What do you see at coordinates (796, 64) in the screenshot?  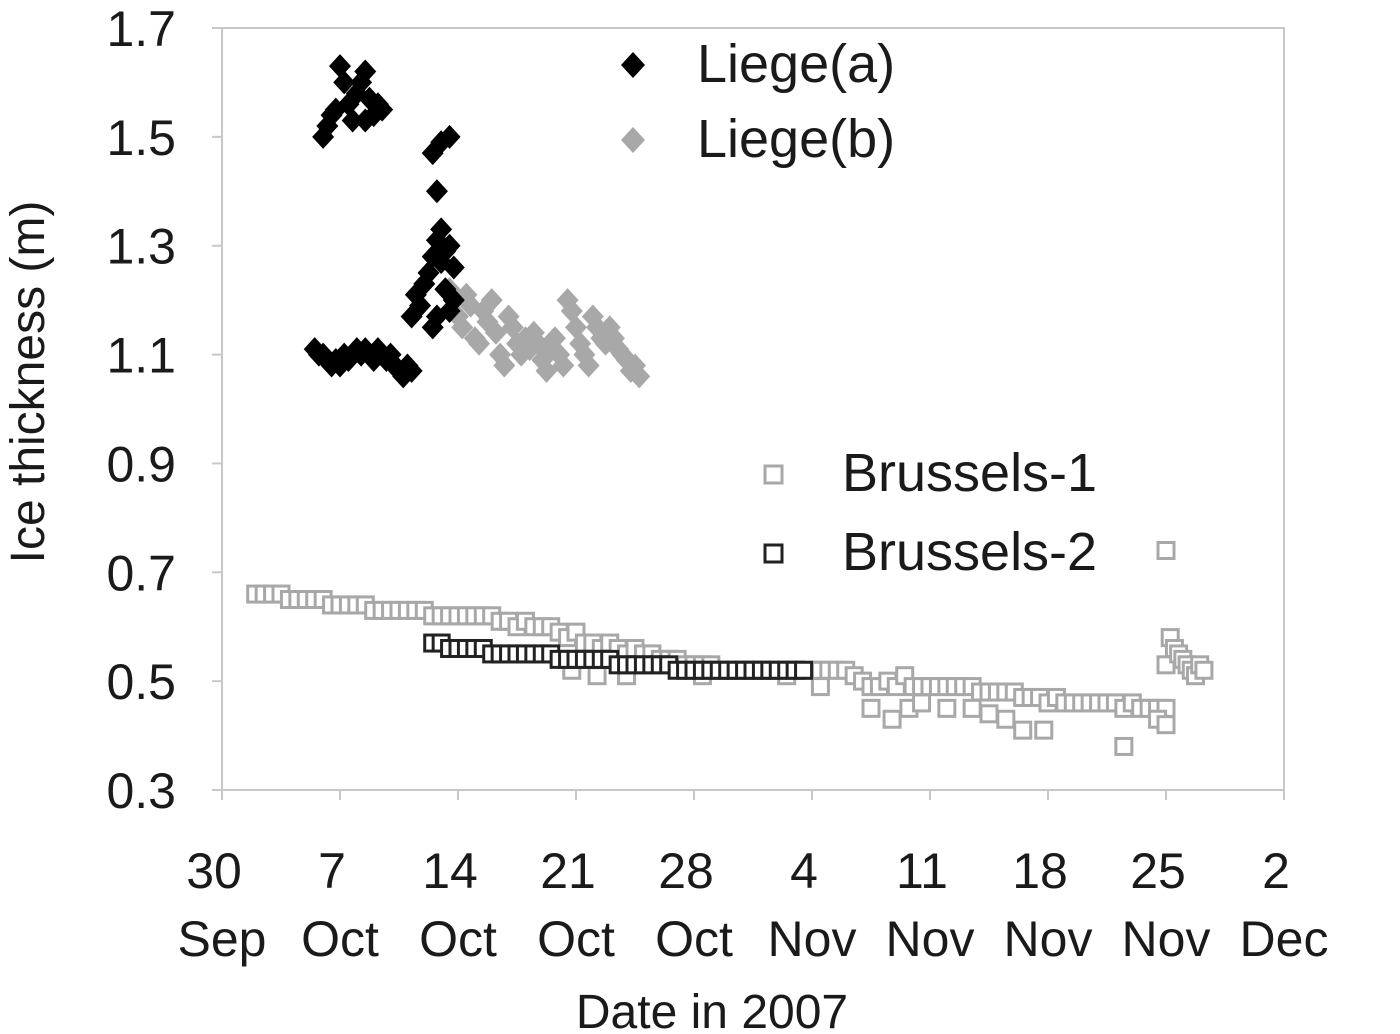 I see `legend-label-liege-a: Liege(a)` at bounding box center [796, 64].